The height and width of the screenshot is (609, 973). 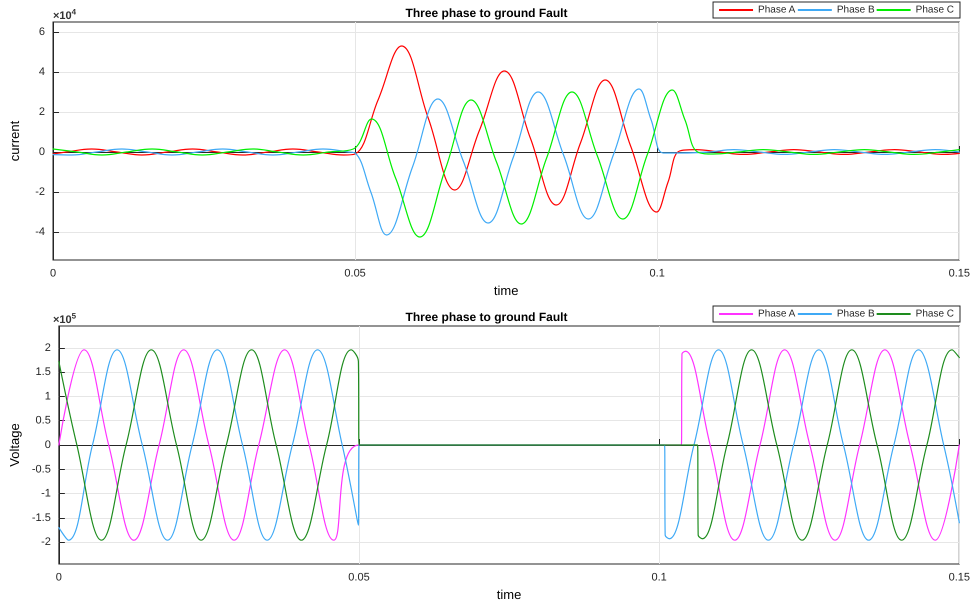 I want to click on y-tick-label: 1, so click(x=47, y=396).